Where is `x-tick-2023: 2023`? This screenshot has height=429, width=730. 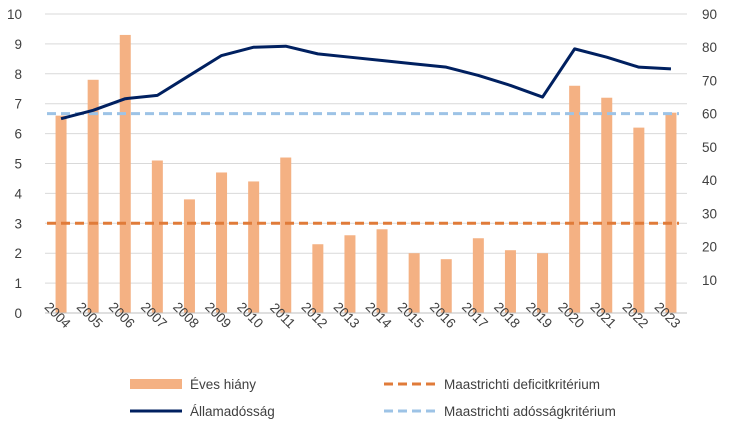
x-tick-2023: 2023 is located at coordinates (668, 315).